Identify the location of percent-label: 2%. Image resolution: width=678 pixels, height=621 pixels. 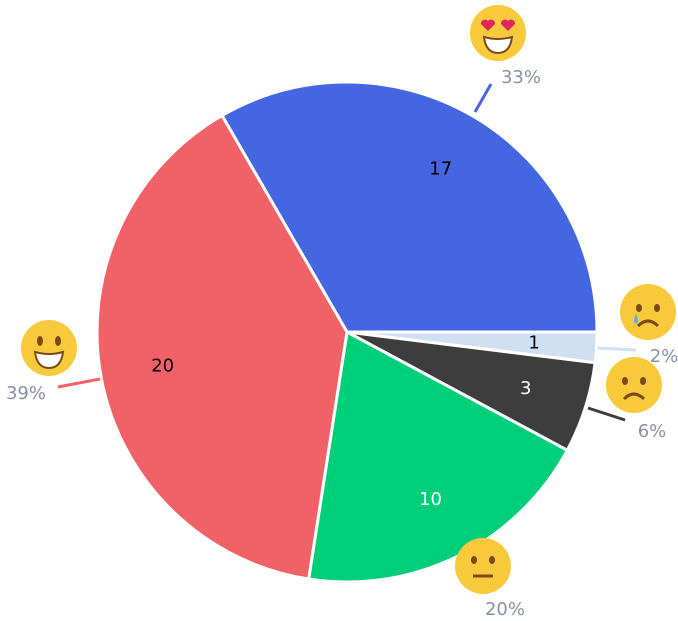
(664, 356).